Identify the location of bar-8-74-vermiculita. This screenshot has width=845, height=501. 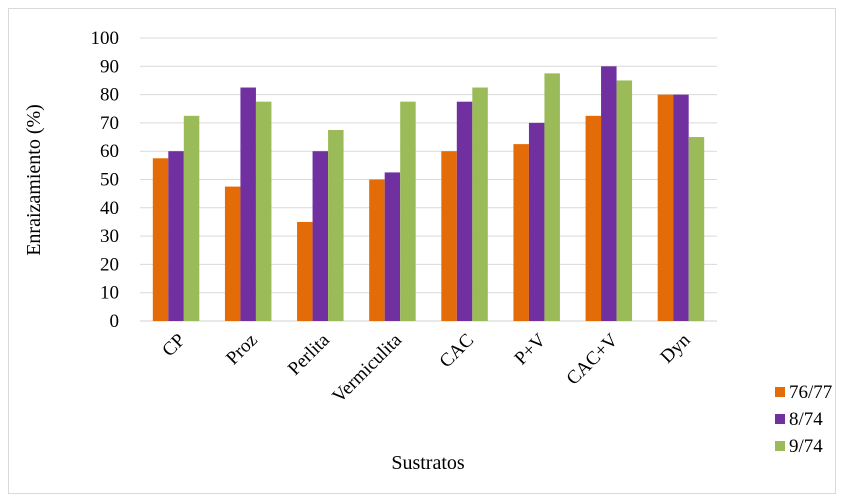
(392, 246).